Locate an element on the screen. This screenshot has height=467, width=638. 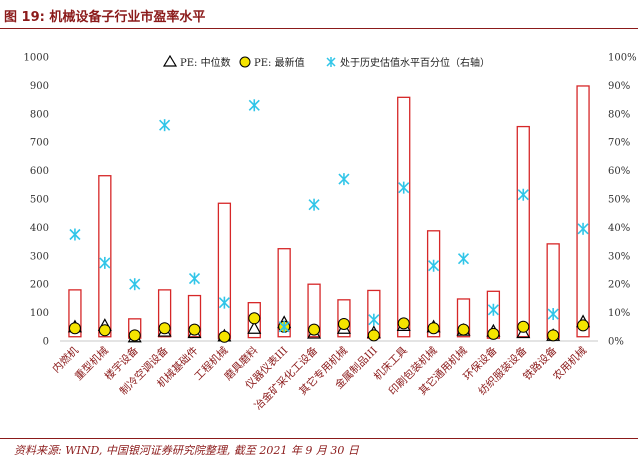
left-tick-label: 900 is located at coordinates (39, 86).